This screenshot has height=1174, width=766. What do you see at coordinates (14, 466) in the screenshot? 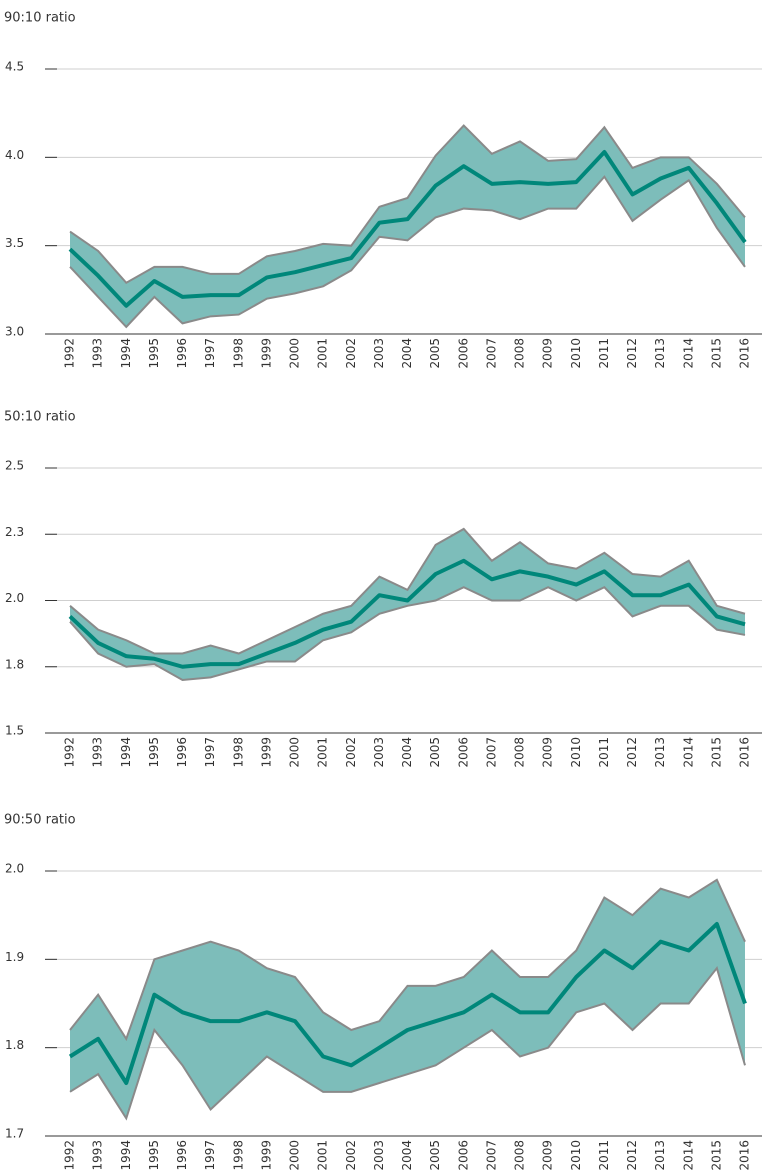
I see `y-tick-label: 2.5` at bounding box center [14, 466].